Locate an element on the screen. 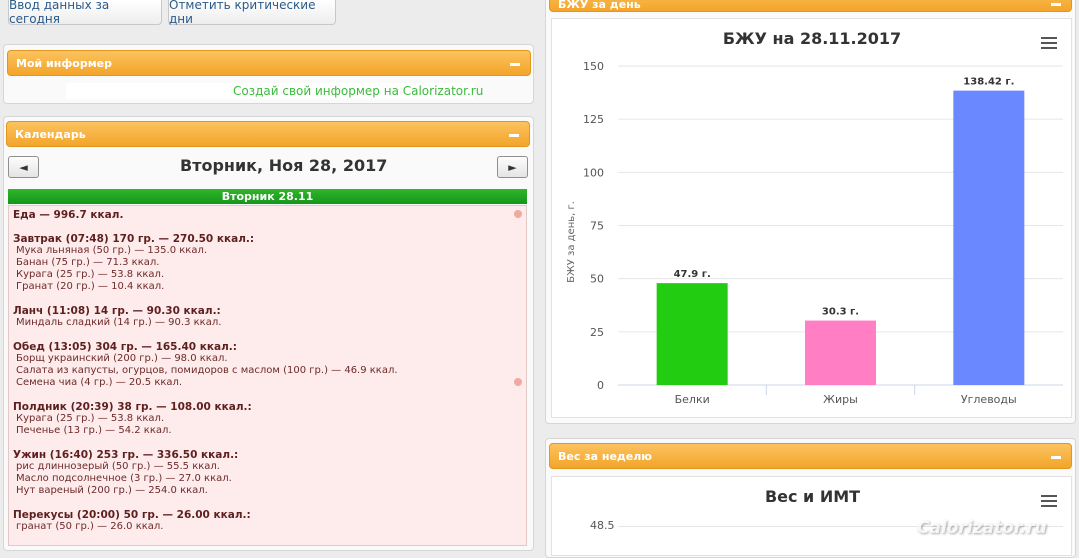  y-tick-label: 100 is located at coordinates (593, 172).